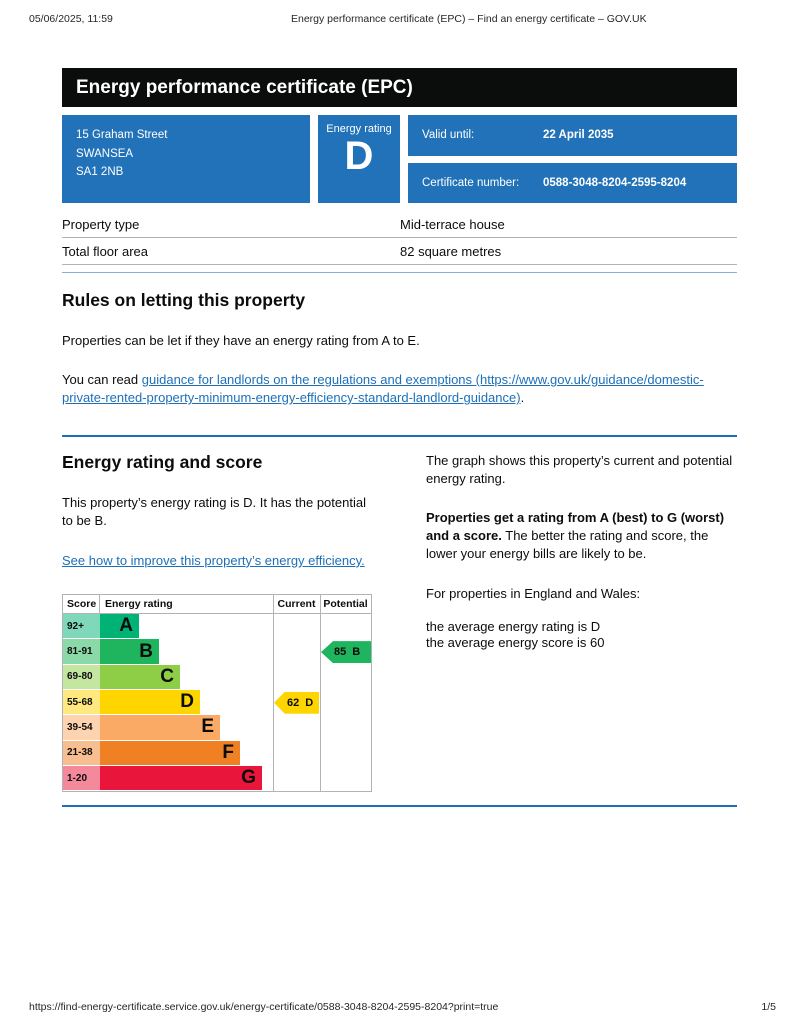 The image size is (800, 1033). What do you see at coordinates (399, 87) in the screenshot?
I see `page-title: Energy performance certificate (EPC)` at bounding box center [399, 87].